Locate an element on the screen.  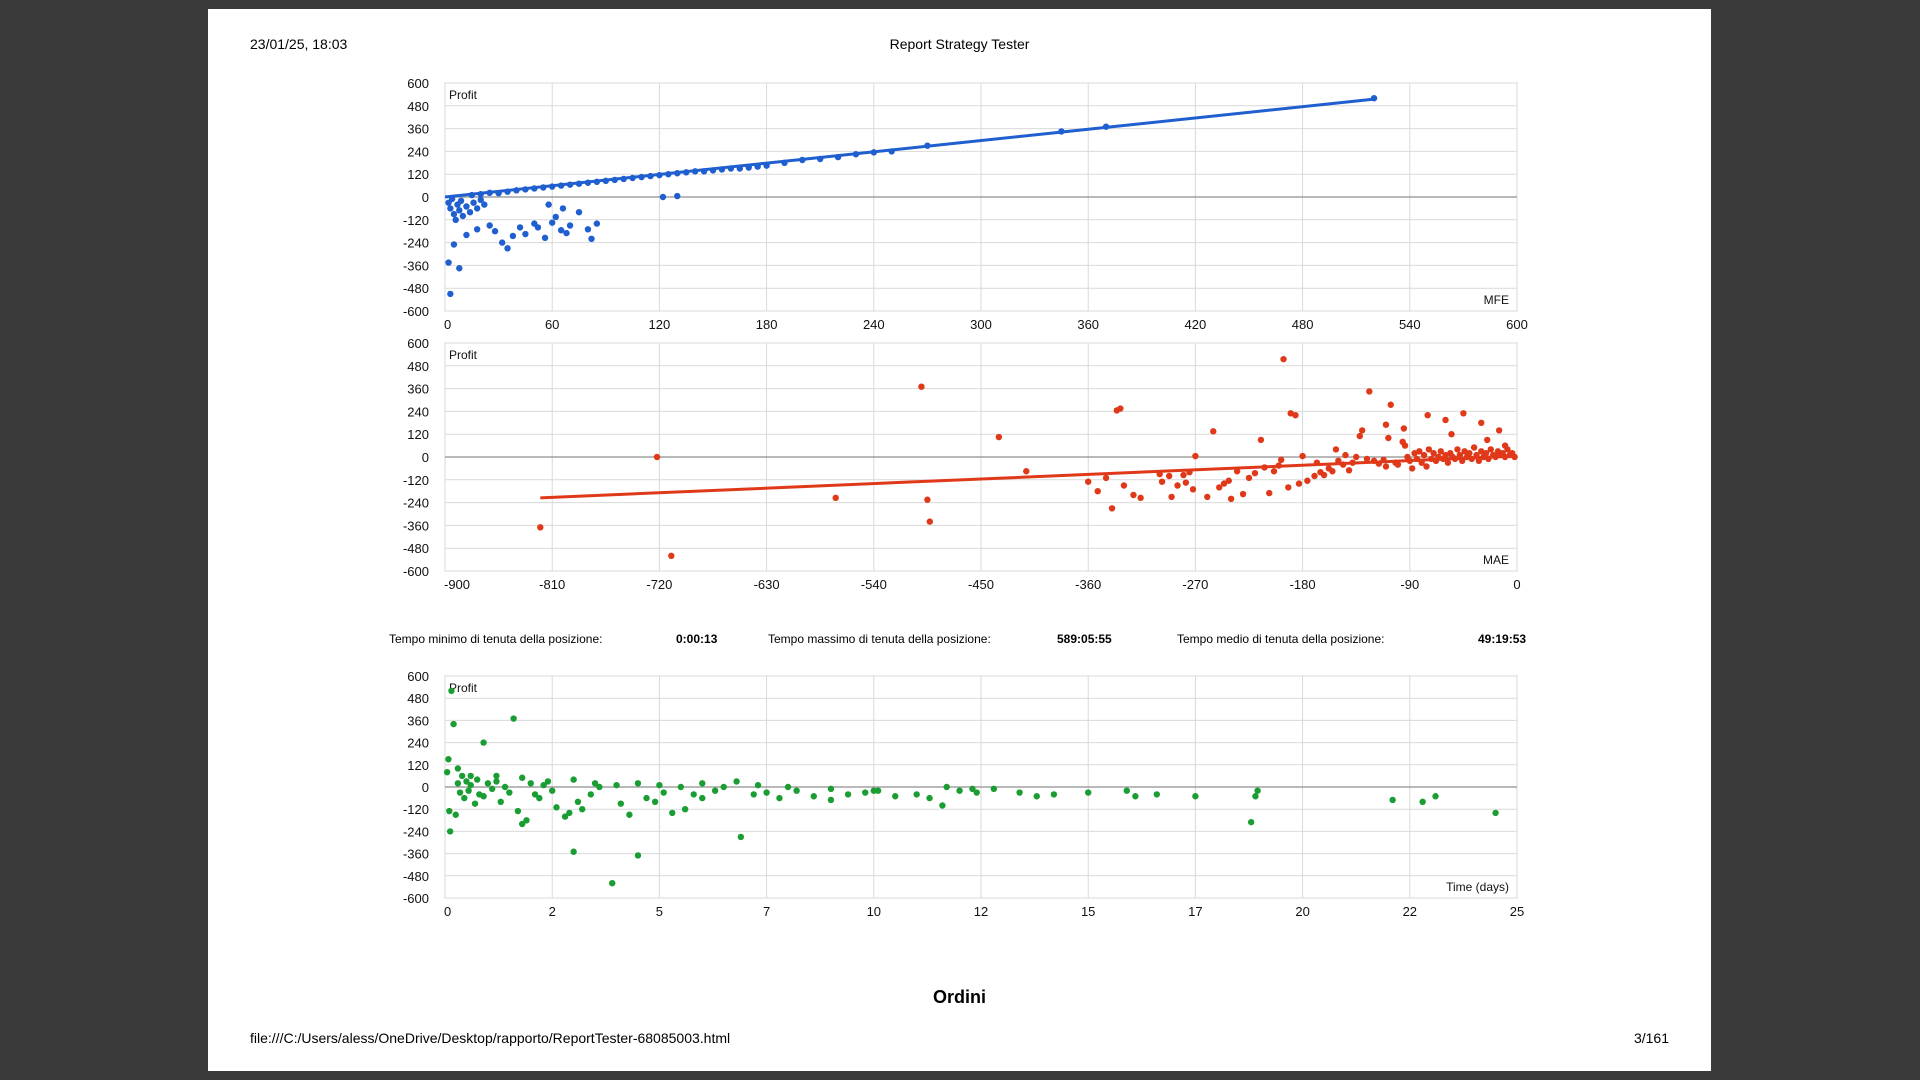
trend-line is located at coordinates (909, 148).